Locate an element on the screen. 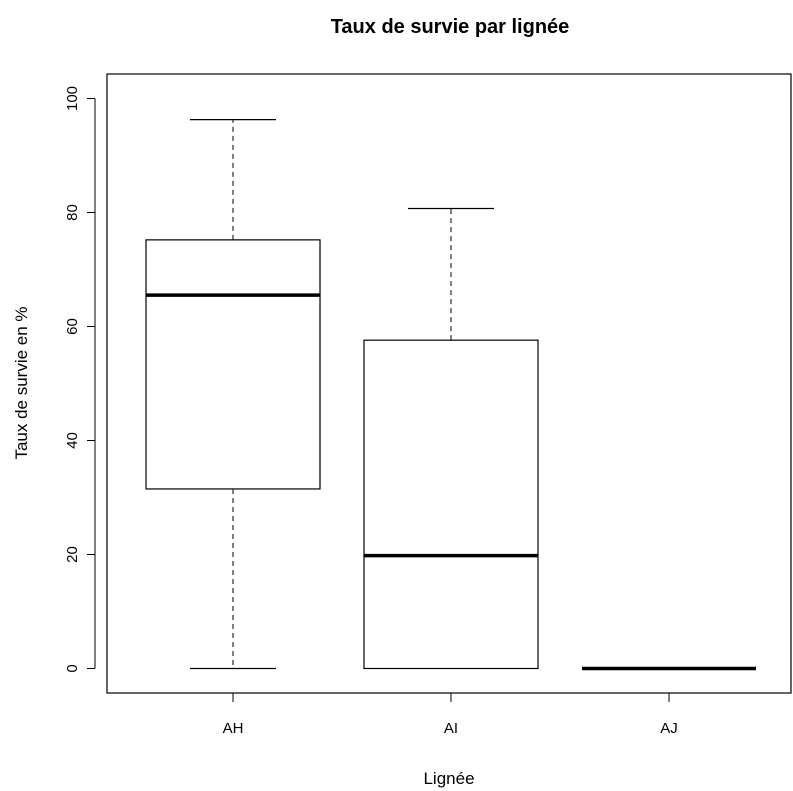 This screenshot has width=793, height=791. x-tick-label: AH is located at coordinates (233, 728).